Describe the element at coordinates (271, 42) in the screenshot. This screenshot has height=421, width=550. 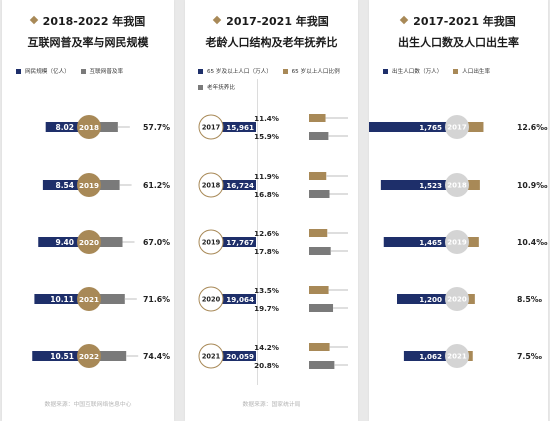
I see `panel-subtitle: 老龄人口结构及老年抚养比` at that location.